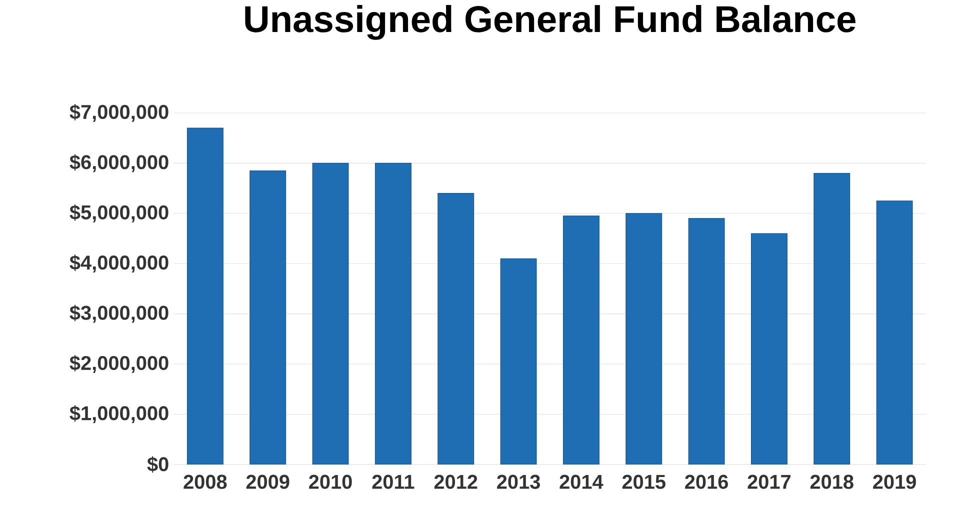  I want to click on y-tick-label: $2,000,000, so click(119, 364).